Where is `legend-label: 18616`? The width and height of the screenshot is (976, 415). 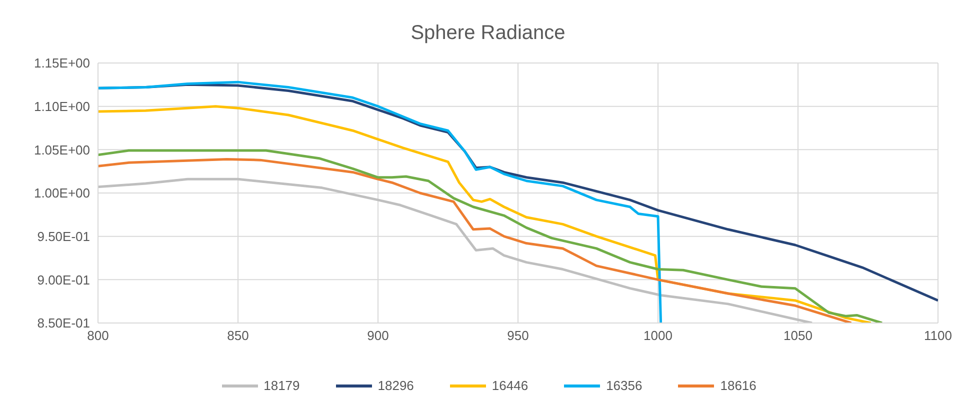
legend-label: 18616 is located at coordinates (738, 385).